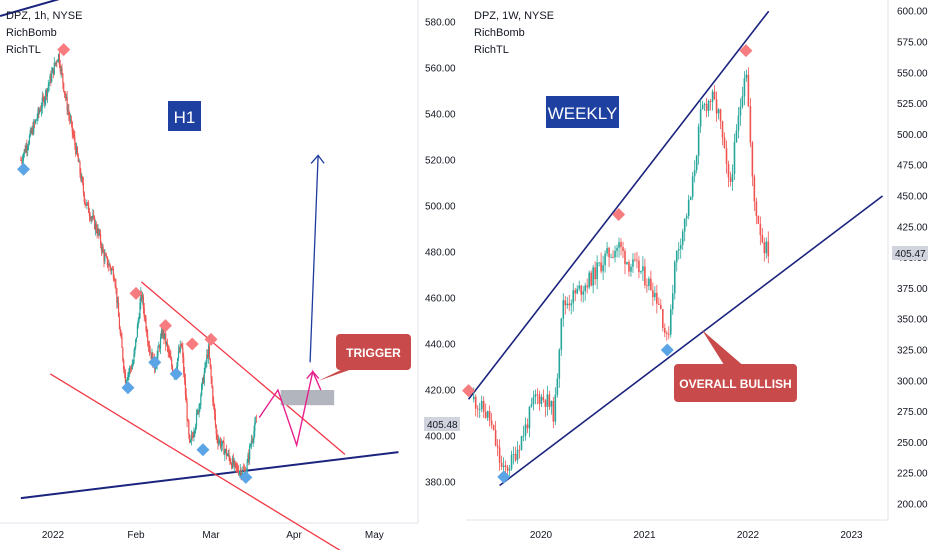 The image size is (932, 555). Describe the element at coordinates (364, 357) in the screenshot. I see `trigger-callout: TRIGGER` at that location.